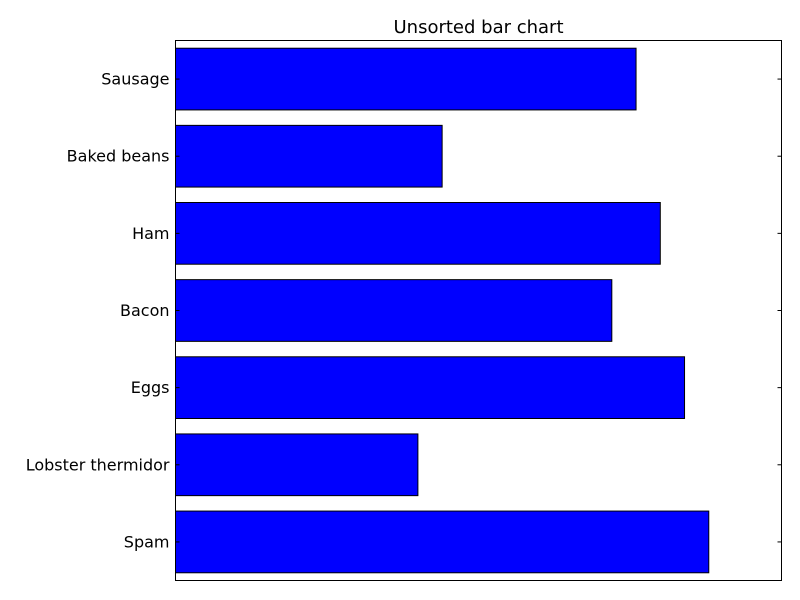  I want to click on bar-eggs, so click(430, 387).